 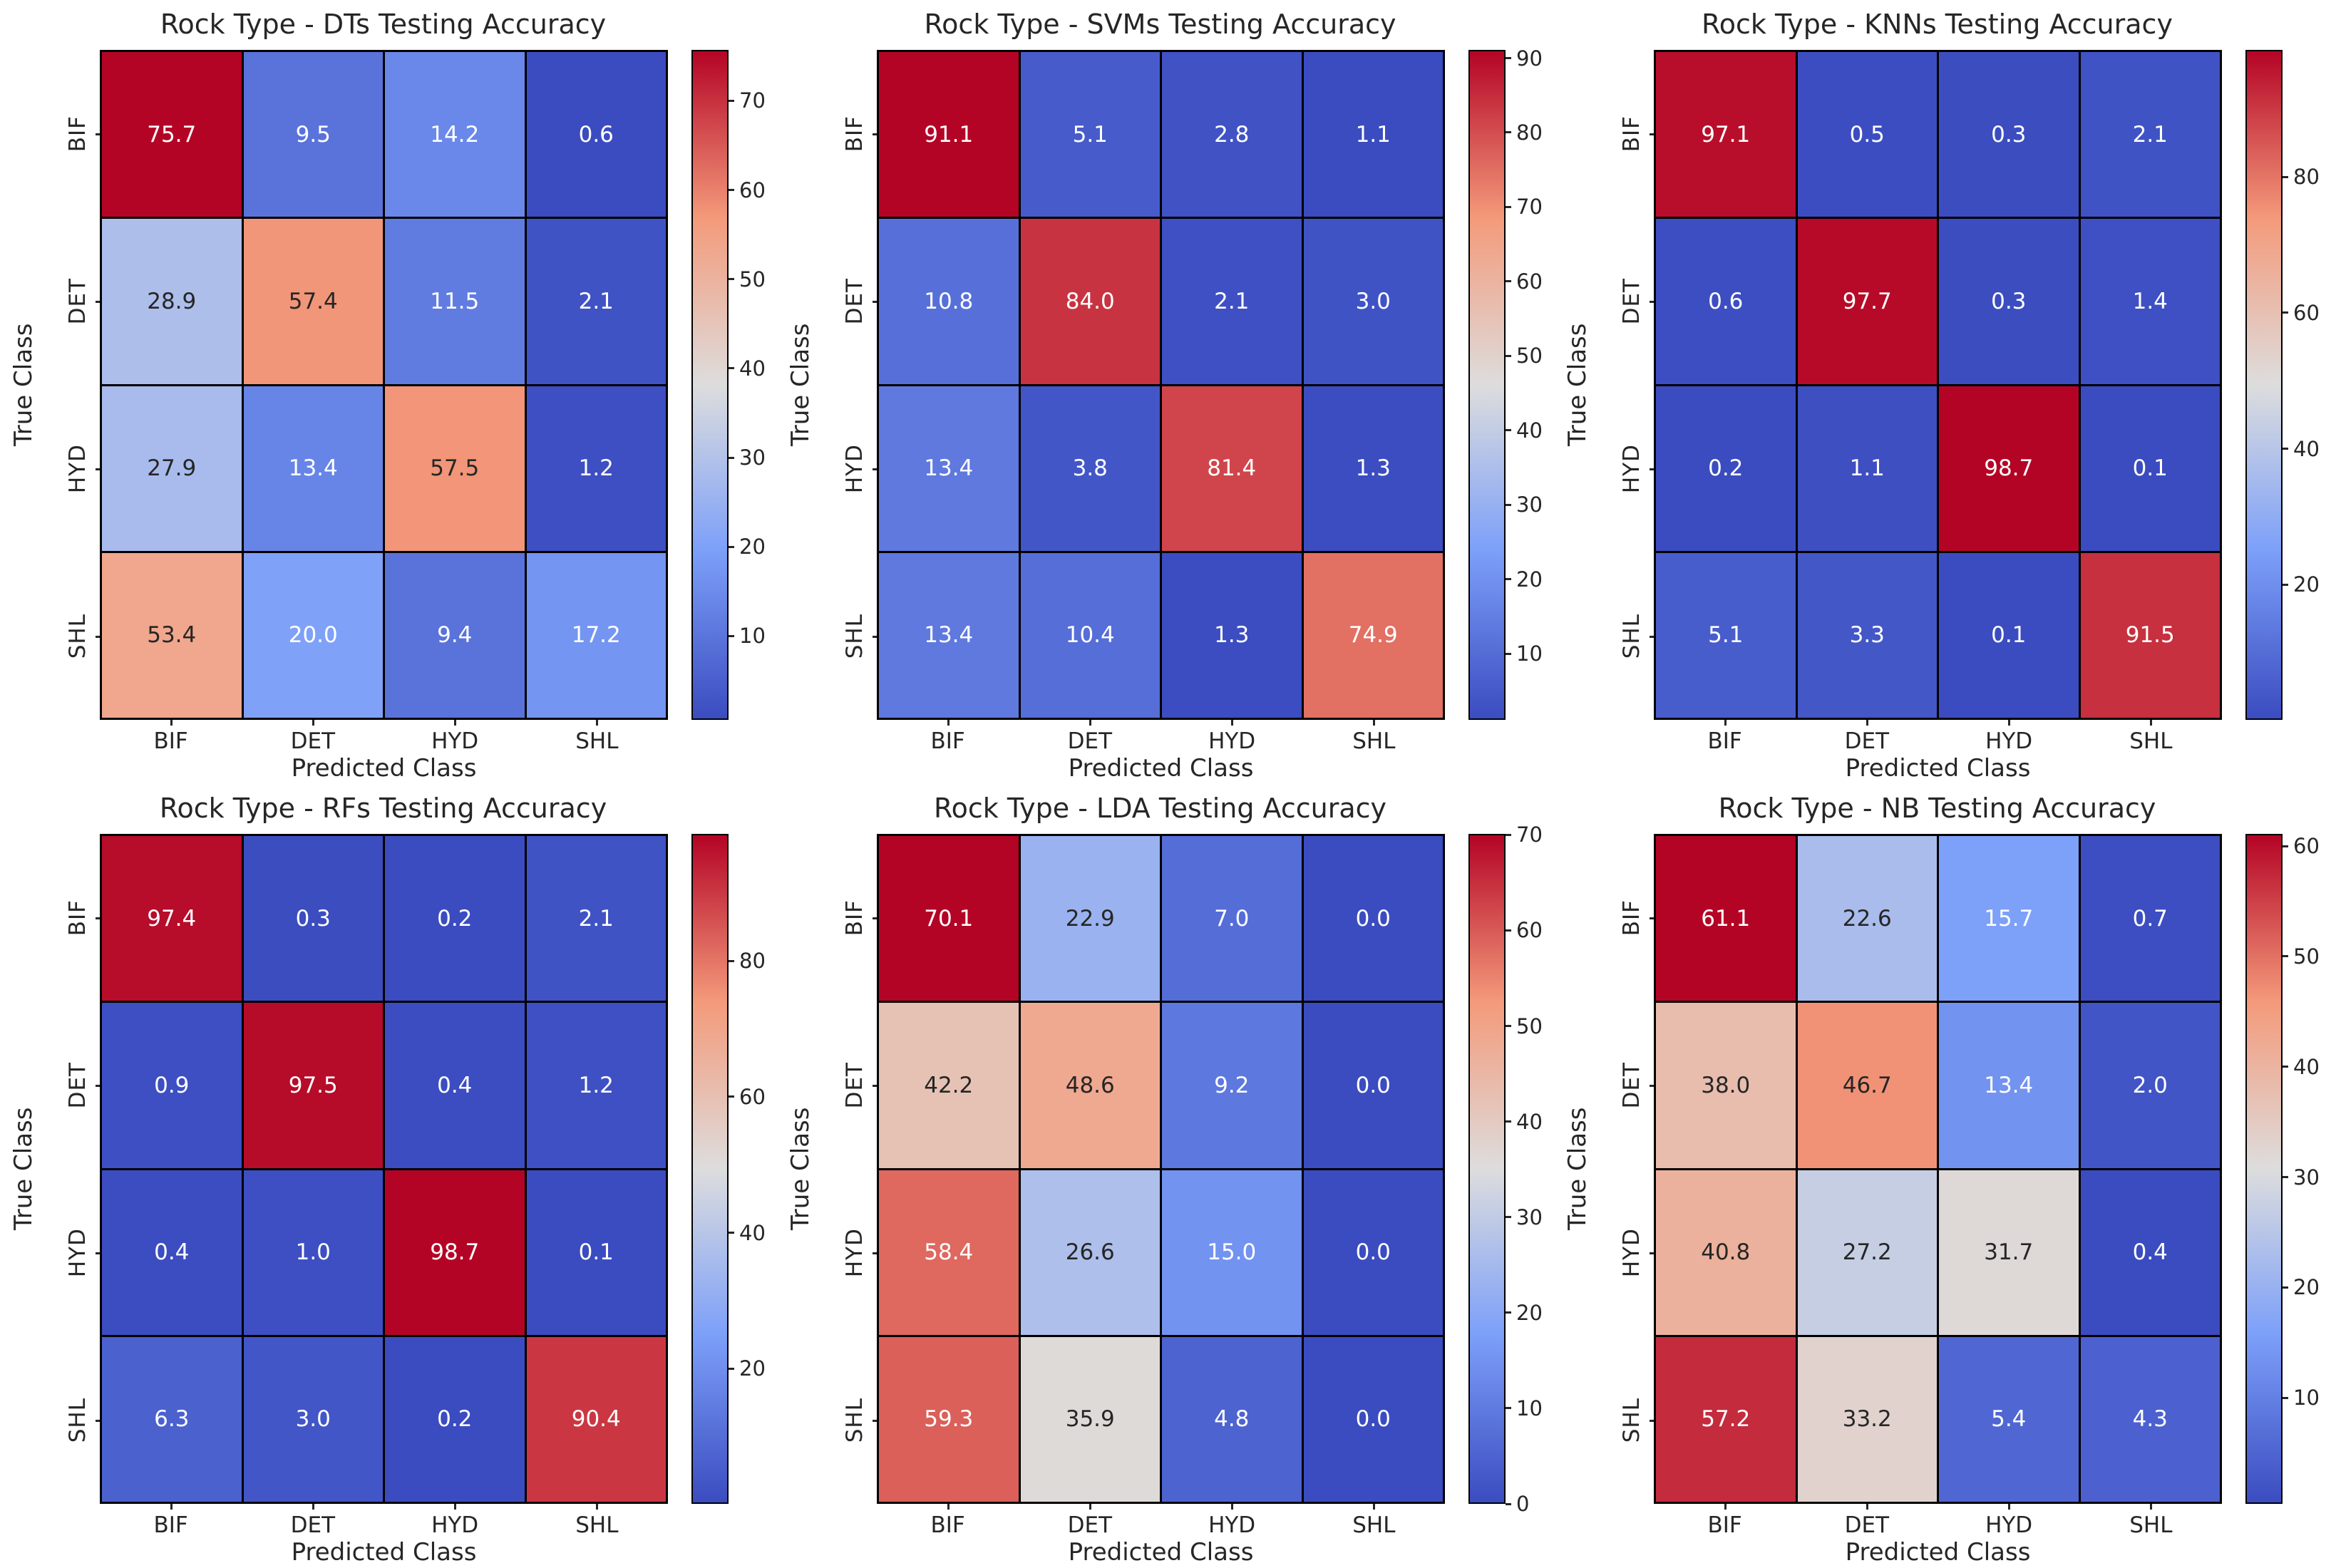 What do you see at coordinates (2150, 1085) in the screenshot?
I see `heatmap-cell: 2.0` at bounding box center [2150, 1085].